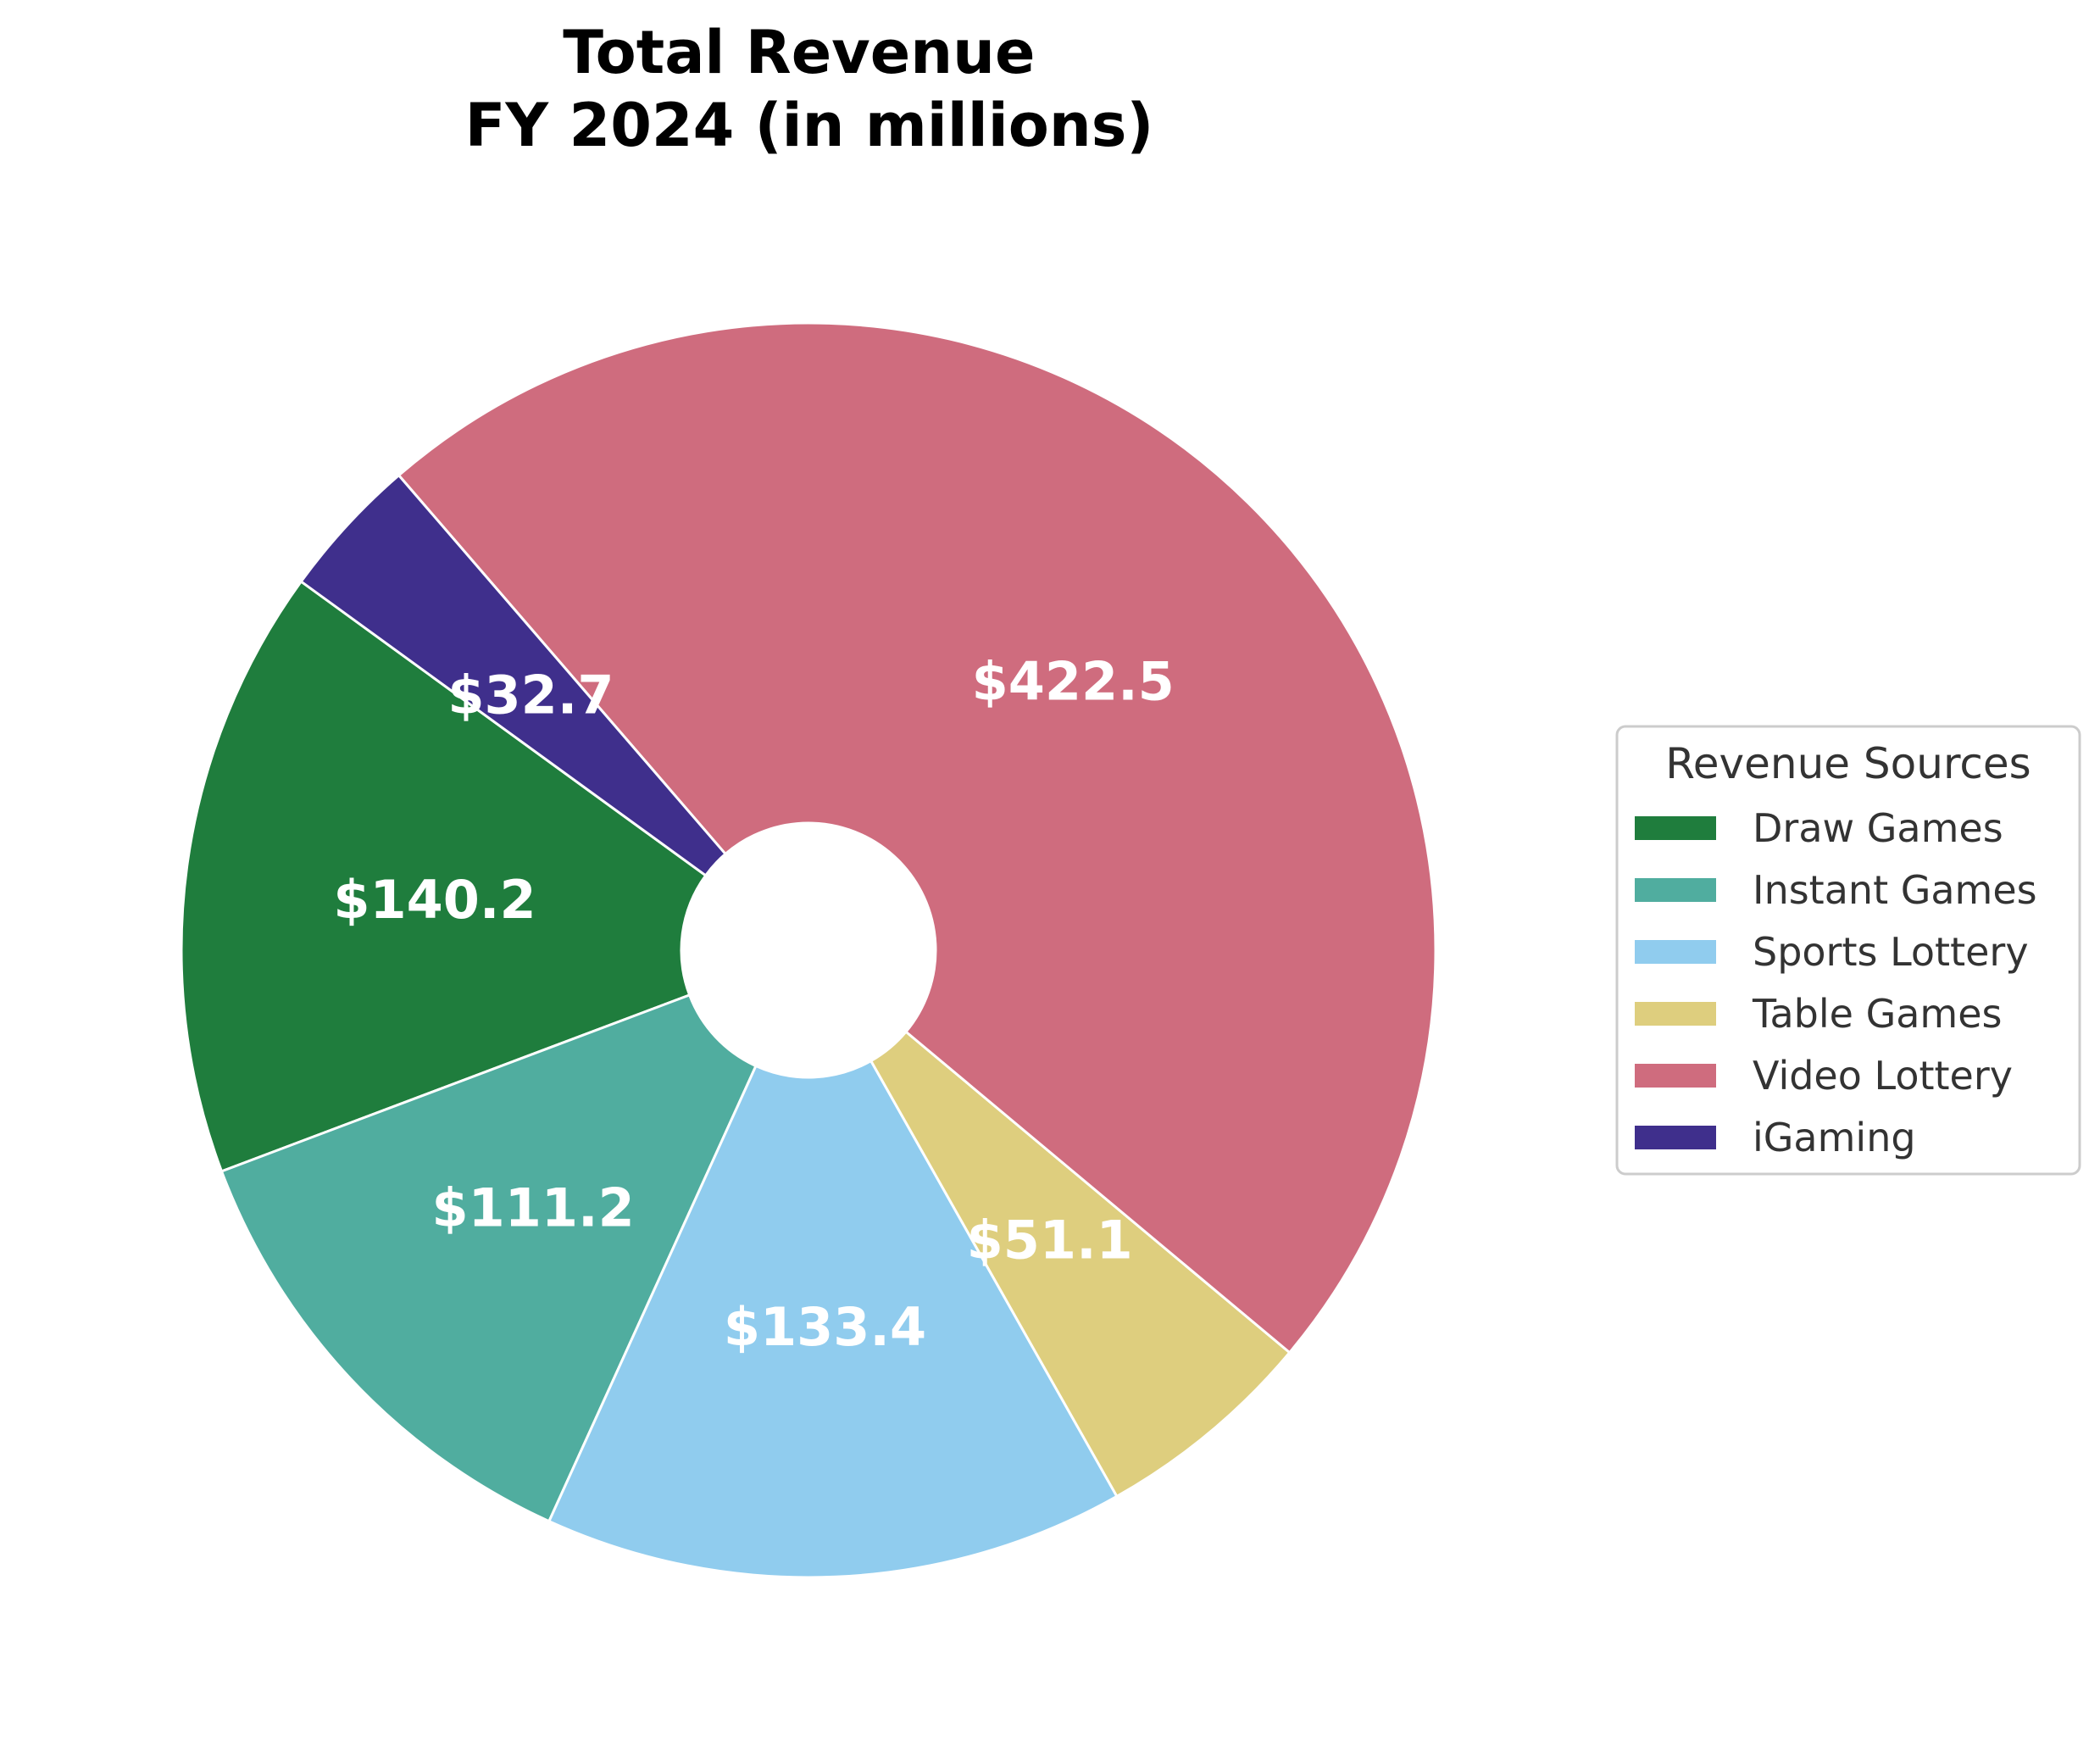 The height and width of the screenshot is (1758, 2100). I want to click on slice-sports-lottery, so click(833, 1319).